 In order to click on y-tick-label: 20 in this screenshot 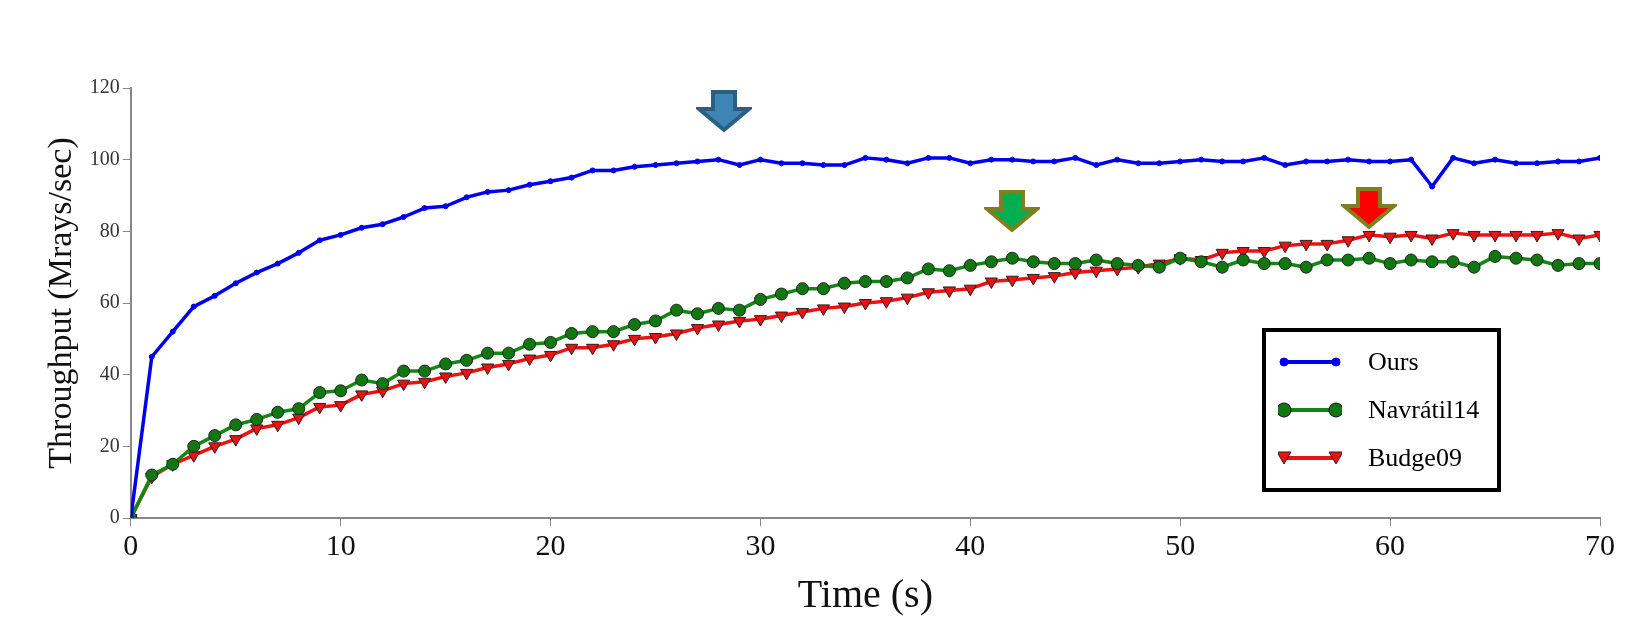, I will do `click(109, 444)`.